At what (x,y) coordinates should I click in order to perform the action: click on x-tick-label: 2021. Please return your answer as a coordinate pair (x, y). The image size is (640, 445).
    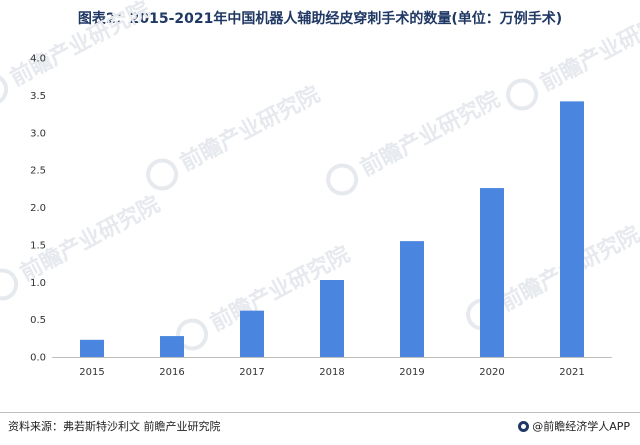
    Looking at the image, I should click on (571, 372).